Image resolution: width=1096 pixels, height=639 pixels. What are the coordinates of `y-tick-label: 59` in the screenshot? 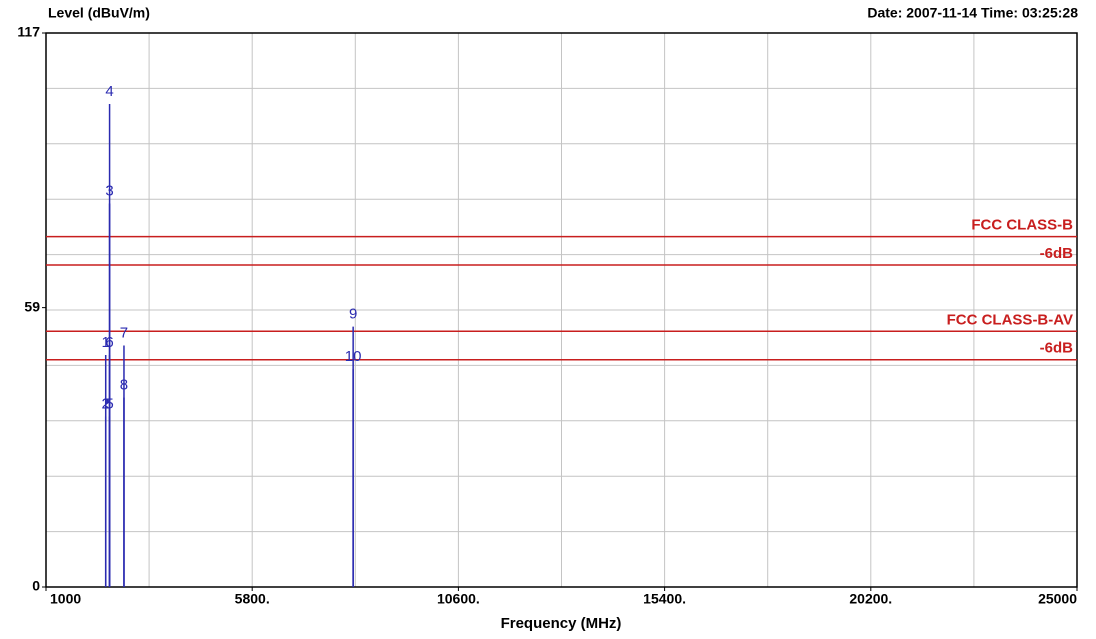 It's located at (32, 306).